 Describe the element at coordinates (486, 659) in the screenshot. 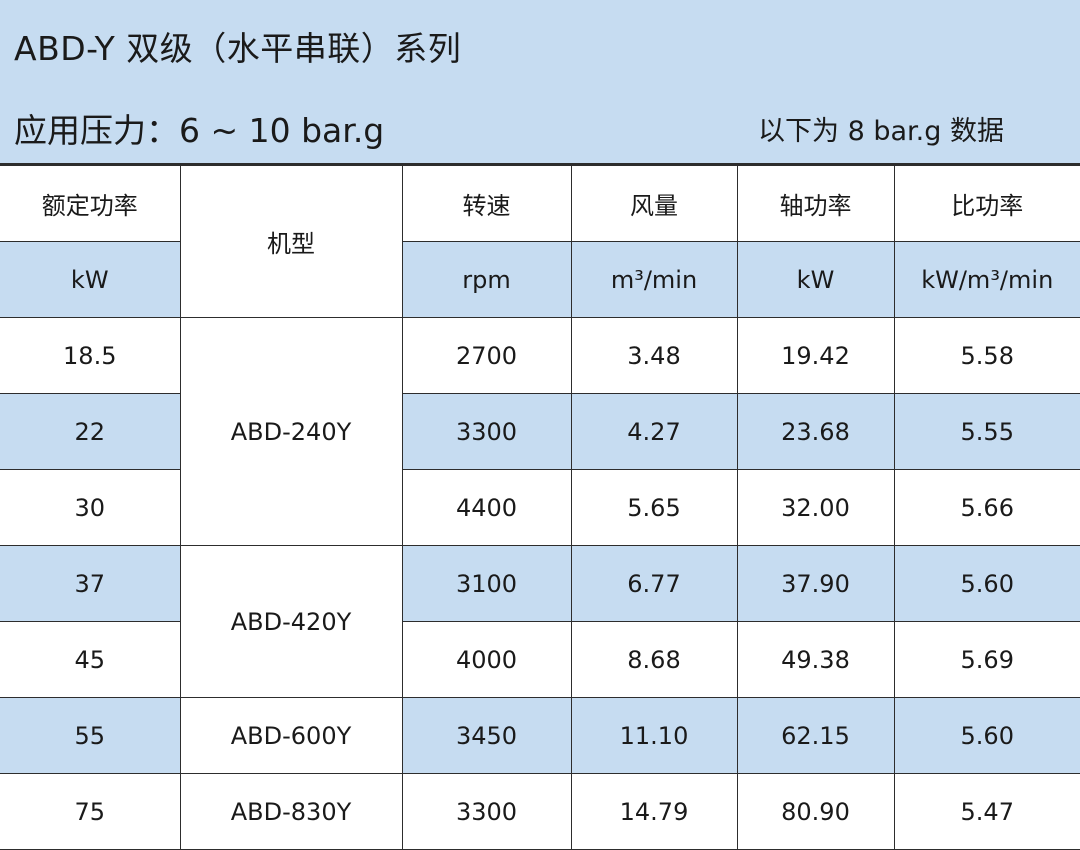

I see `cell-speed: 4000` at that location.